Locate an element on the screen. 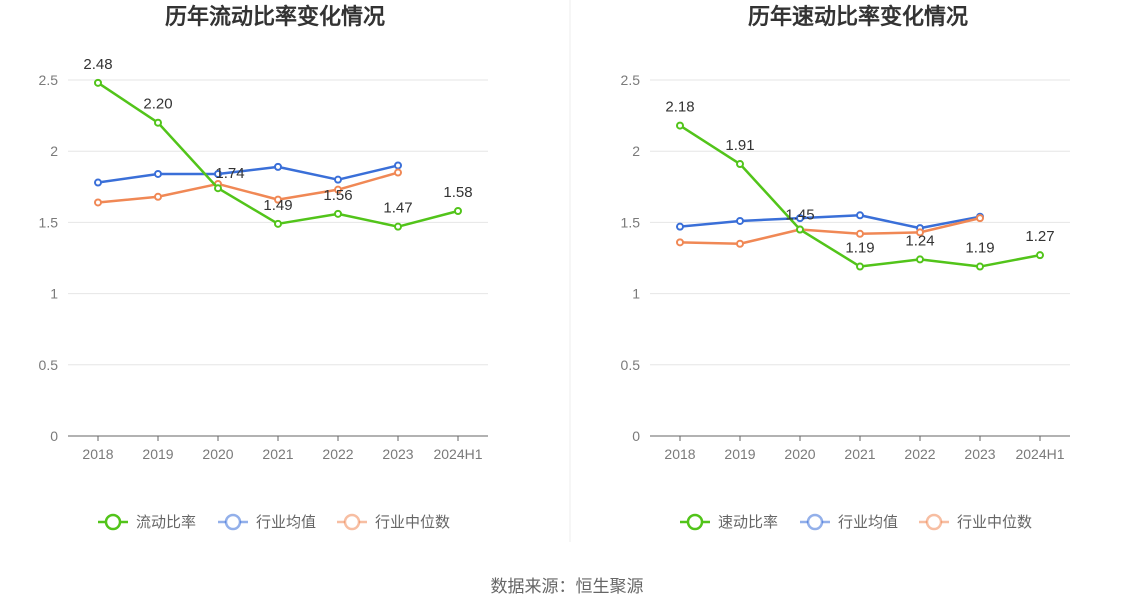 This screenshot has width=1134, height=612. data-label: 1.56 is located at coordinates (337, 195).